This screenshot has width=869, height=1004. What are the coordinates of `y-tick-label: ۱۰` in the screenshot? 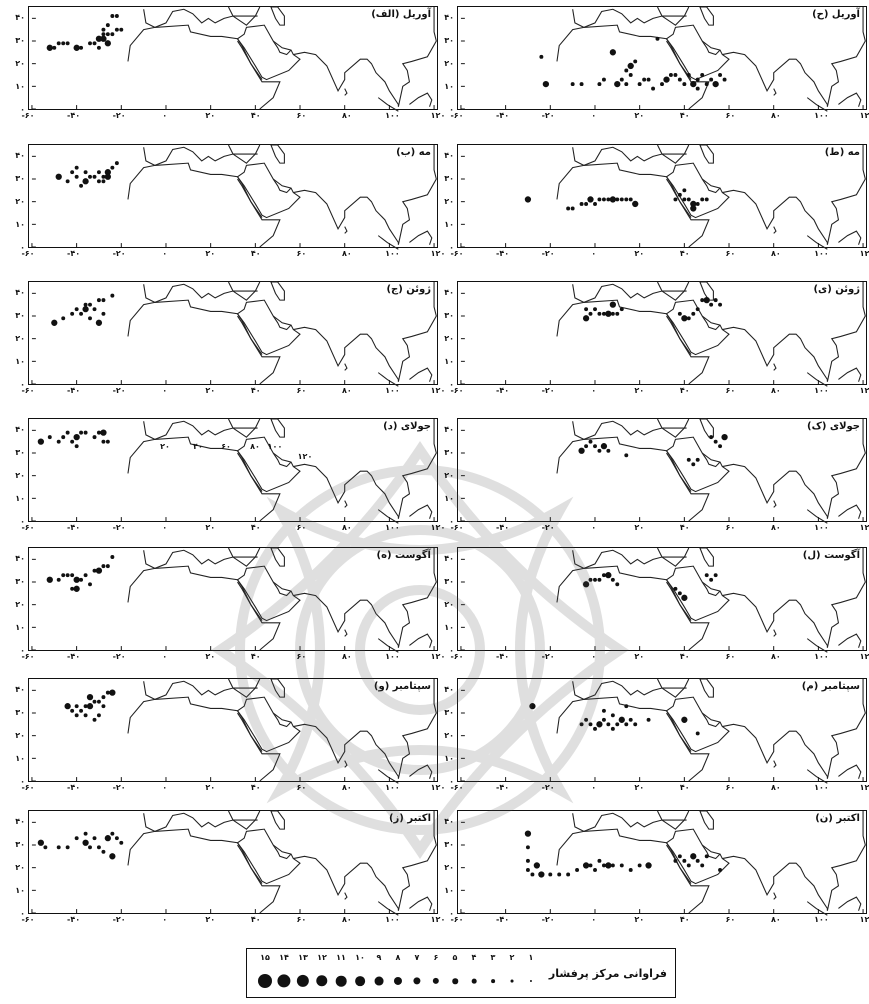 It's located at (20, 890).